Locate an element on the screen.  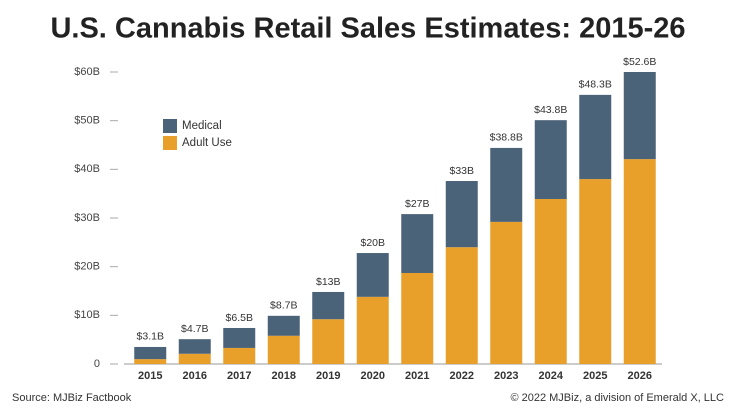
bar-label: $27B is located at coordinates (417, 204).